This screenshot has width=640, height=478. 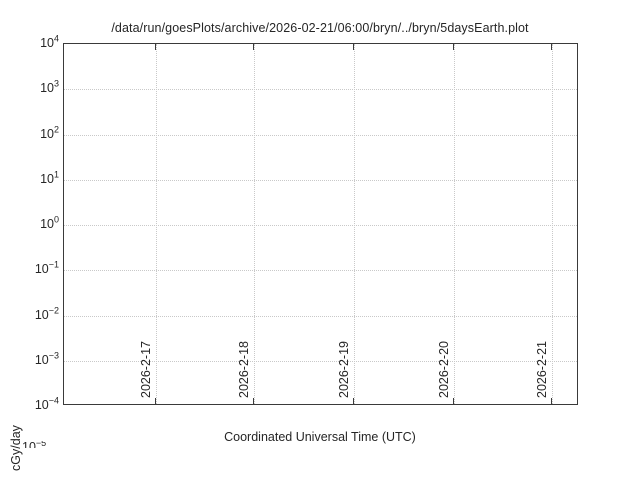 I want to click on y-tick-exponent: −2, so click(x=53, y=310).